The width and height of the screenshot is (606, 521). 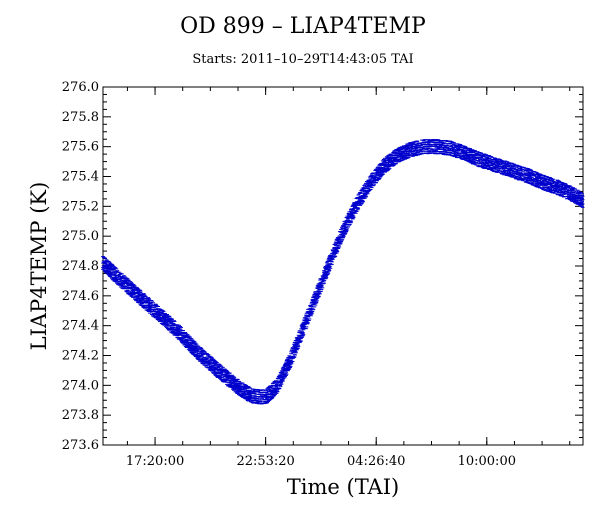 What do you see at coordinates (80, 356) in the screenshot?
I see `y-tick-label: 274.2` at bounding box center [80, 356].